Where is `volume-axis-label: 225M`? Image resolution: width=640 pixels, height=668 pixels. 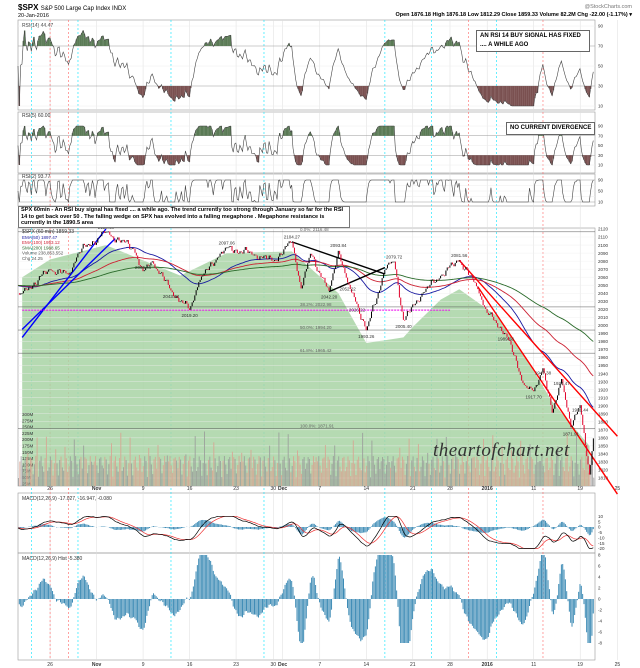 volume-axis-label: 225M is located at coordinates (28, 433).